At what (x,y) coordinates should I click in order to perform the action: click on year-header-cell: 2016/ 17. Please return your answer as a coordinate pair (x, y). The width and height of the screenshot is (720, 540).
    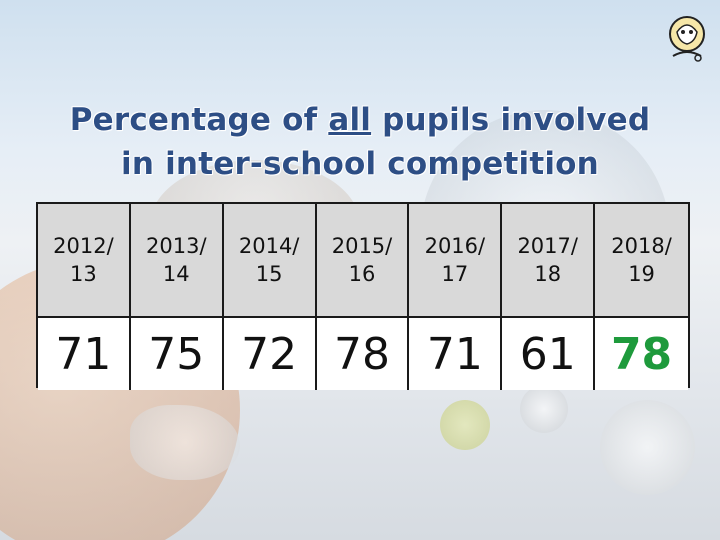
    Looking at the image, I should click on (456, 261).